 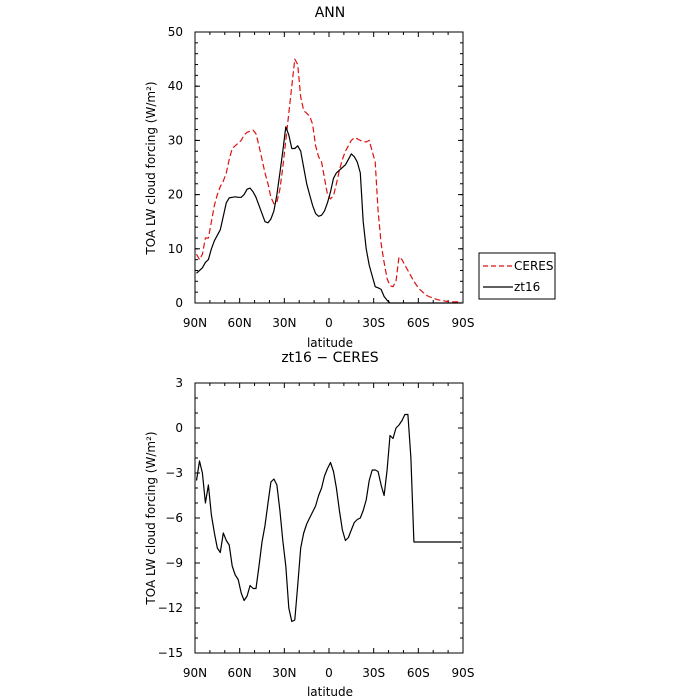 I want to click on plot-frame, so click(x=329, y=518).